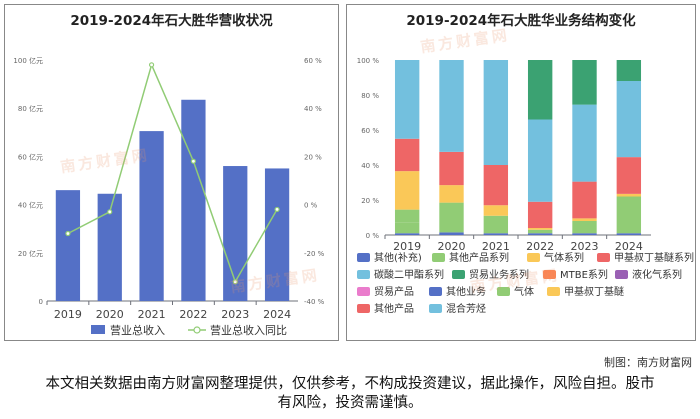 The image size is (700, 419). What do you see at coordinates (41, 302) in the screenshot?
I see `y-axis-left-tick-label: 0` at bounding box center [41, 302].